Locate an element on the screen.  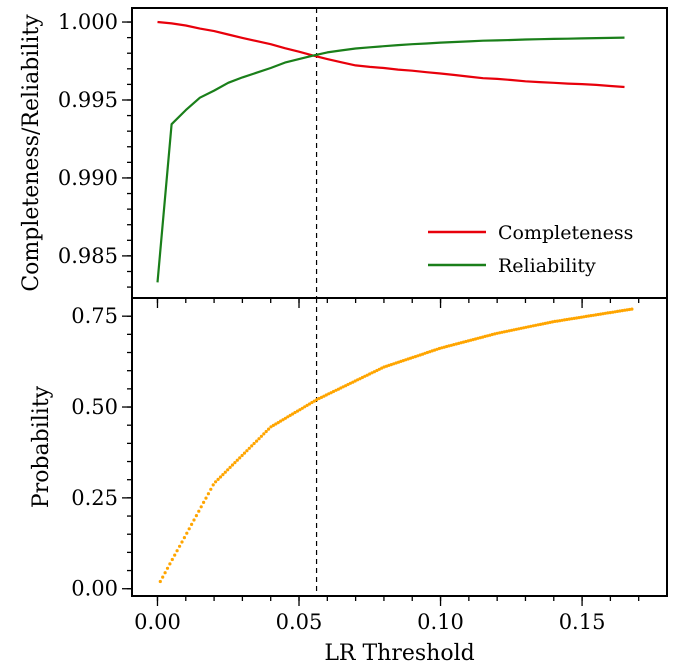
x-tick-label: 0.05 is located at coordinates (299, 622).